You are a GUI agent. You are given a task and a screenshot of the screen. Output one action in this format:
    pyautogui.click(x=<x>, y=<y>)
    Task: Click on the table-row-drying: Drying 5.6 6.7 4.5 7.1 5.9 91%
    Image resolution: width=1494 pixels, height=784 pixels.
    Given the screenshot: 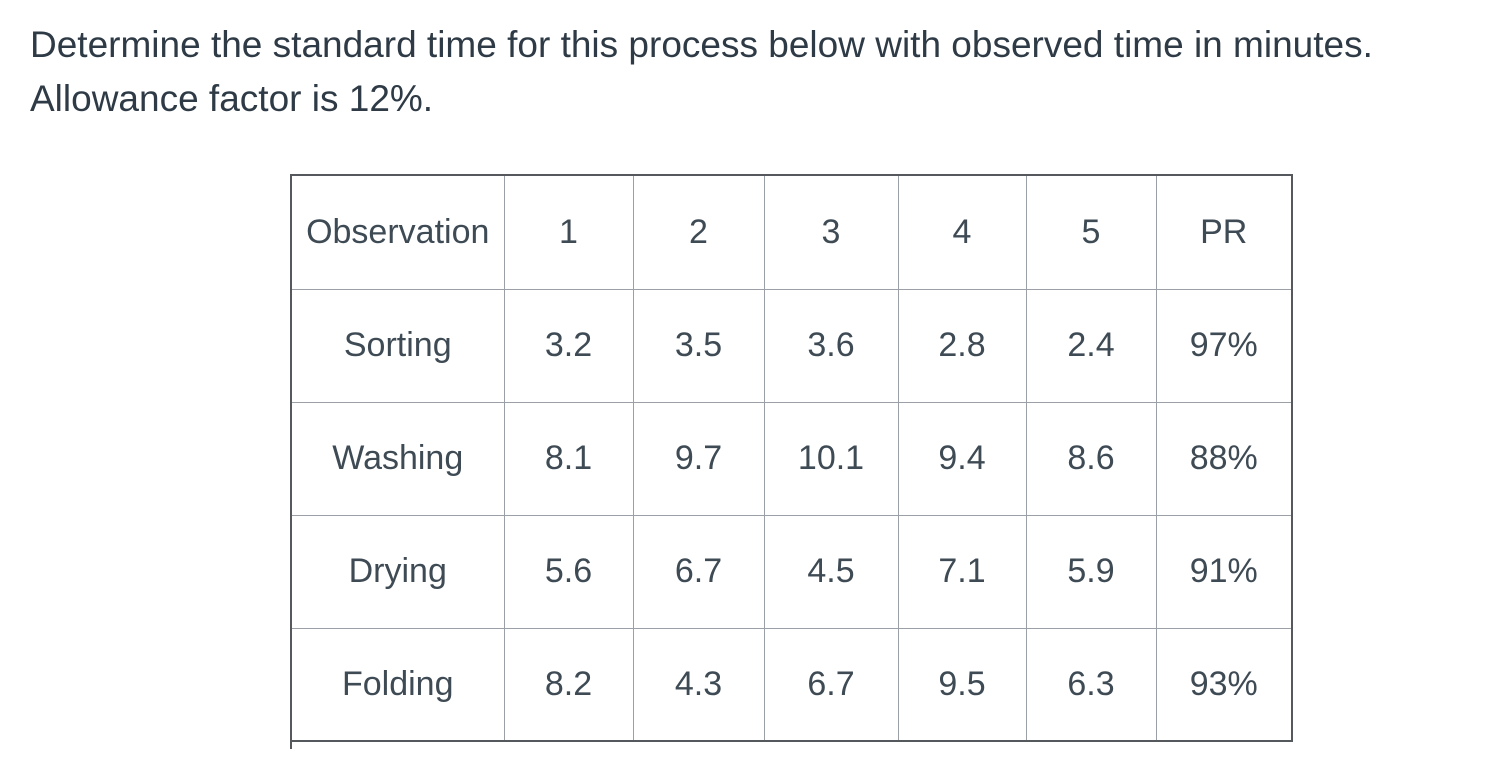 What is the action you would take?
    pyautogui.click(x=791, y=571)
    